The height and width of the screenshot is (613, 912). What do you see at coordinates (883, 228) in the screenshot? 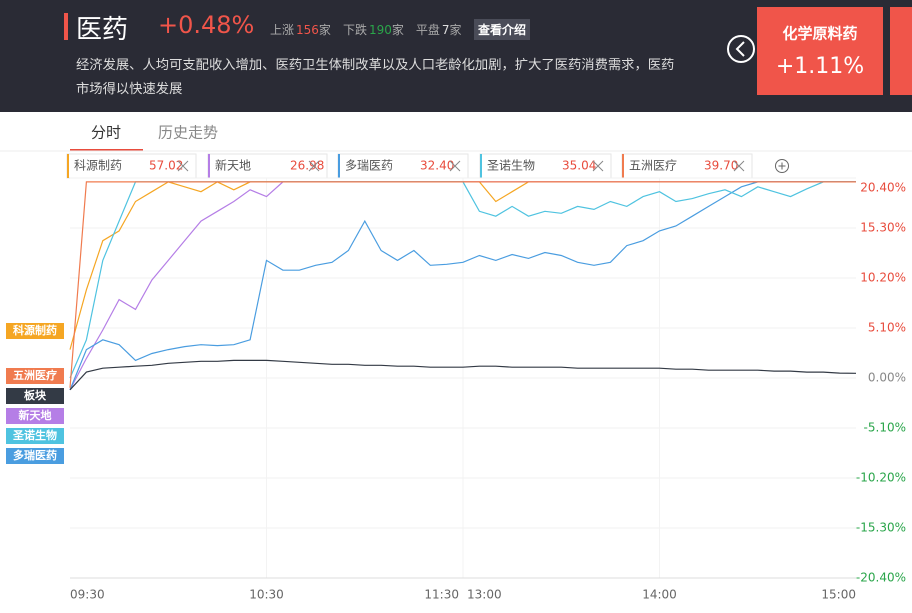
I see `y-tick-label: 15.30%` at bounding box center [883, 228].